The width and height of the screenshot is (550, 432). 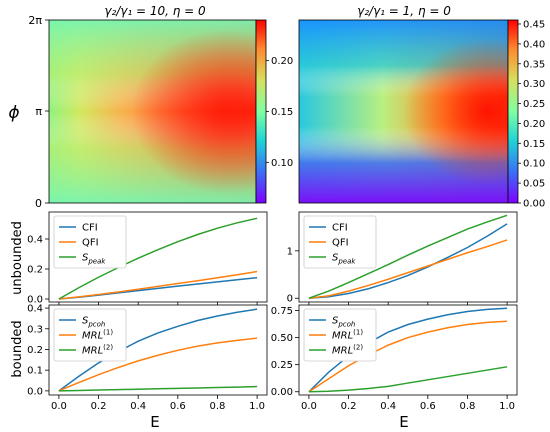 I want to click on colorbar-tick-label: 0.45, so click(x=534, y=24).